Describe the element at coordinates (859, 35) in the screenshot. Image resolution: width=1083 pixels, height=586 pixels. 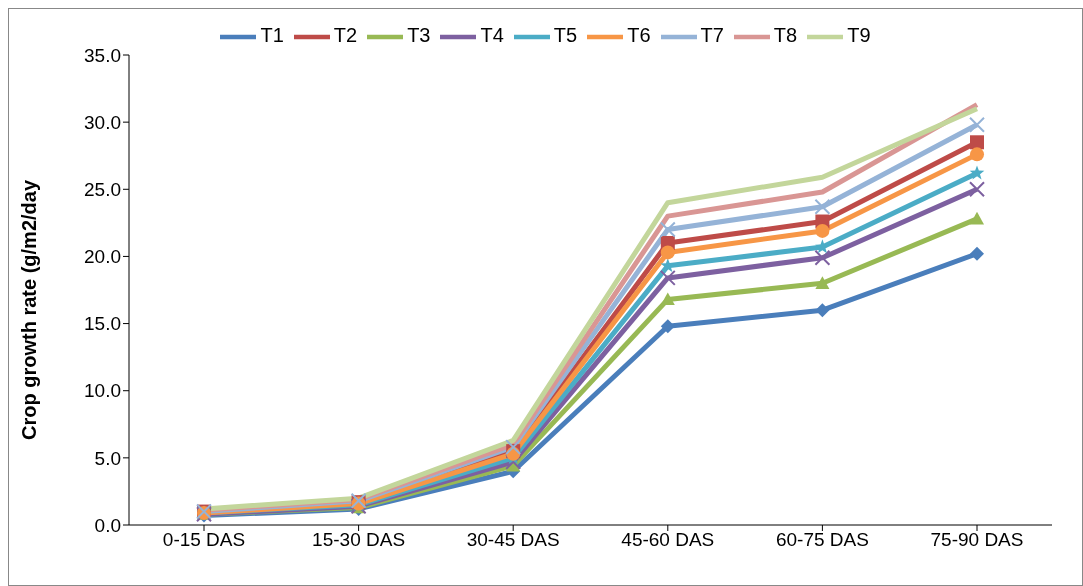
I see `legend-label: T9` at that location.